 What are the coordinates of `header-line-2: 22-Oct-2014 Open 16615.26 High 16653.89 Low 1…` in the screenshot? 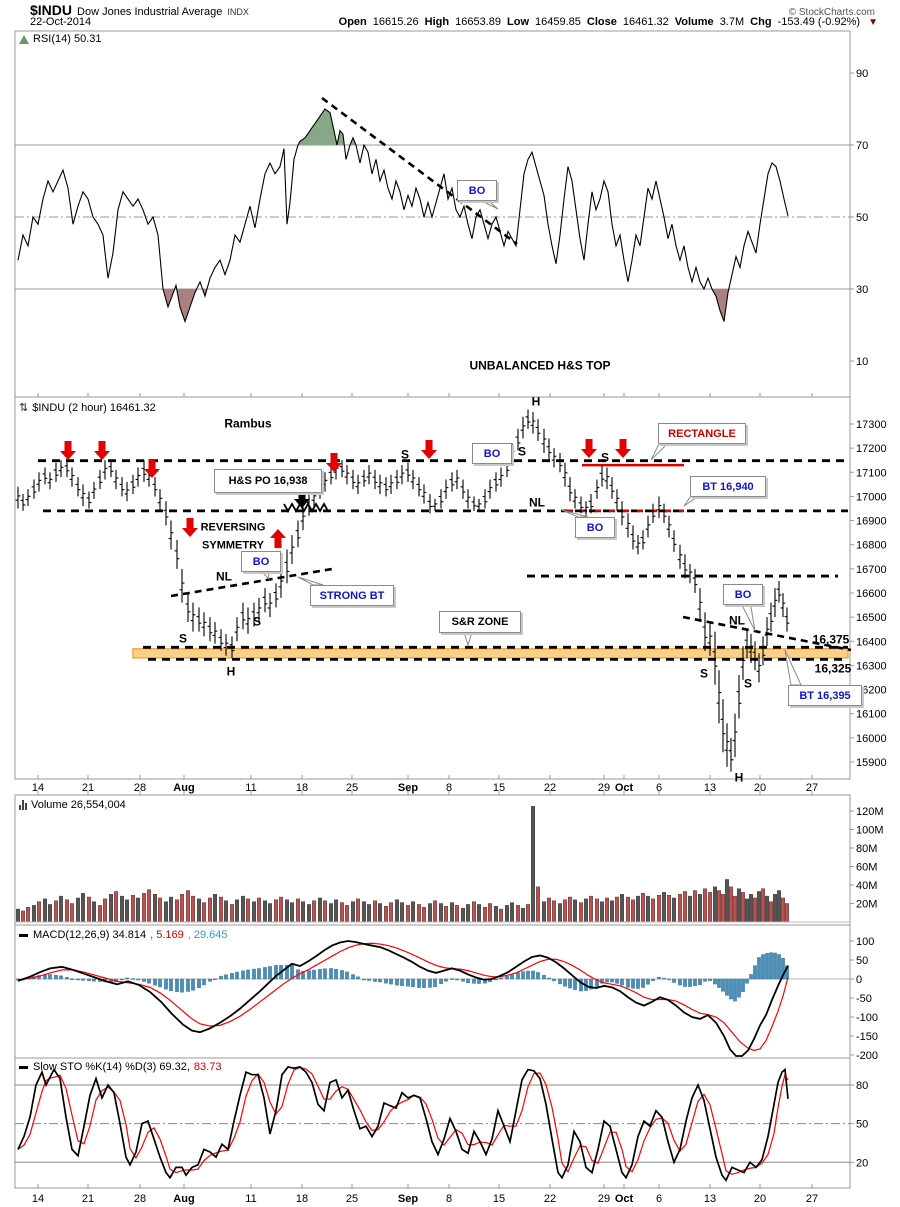 It's located at (454, 22).